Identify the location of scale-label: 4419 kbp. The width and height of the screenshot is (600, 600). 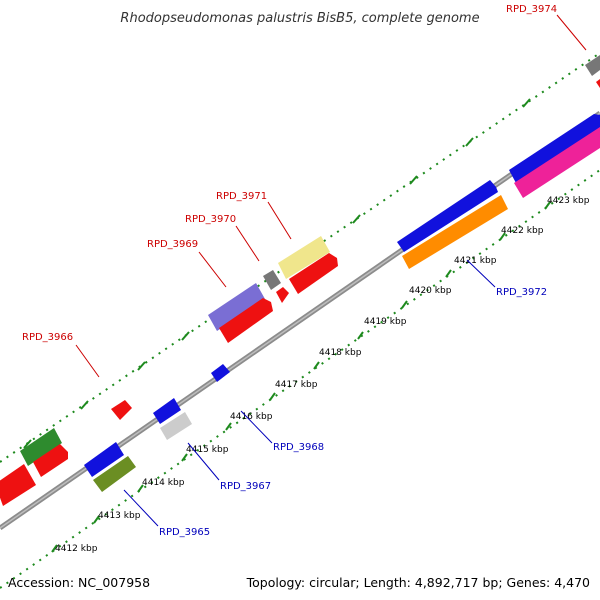
(385, 322).